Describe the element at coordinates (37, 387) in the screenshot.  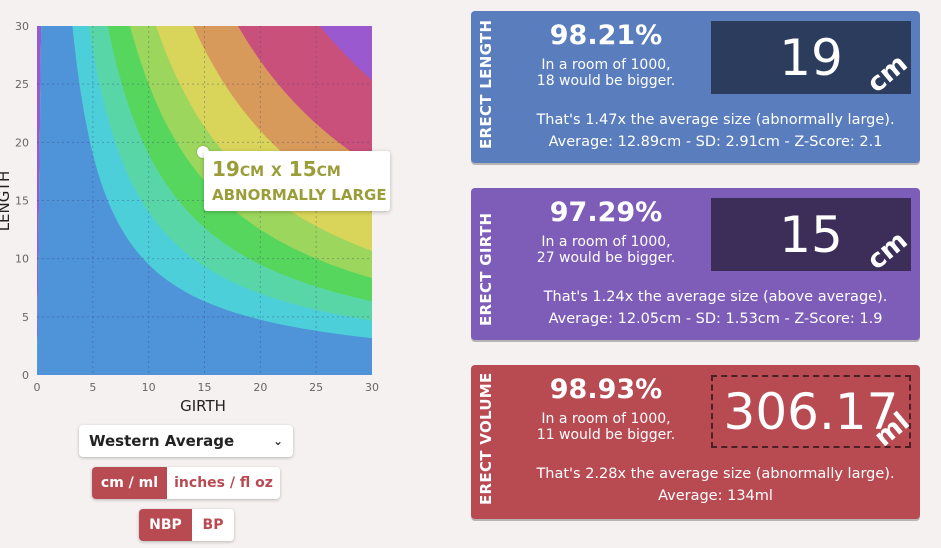
I see `x-tick-label: 0` at that location.